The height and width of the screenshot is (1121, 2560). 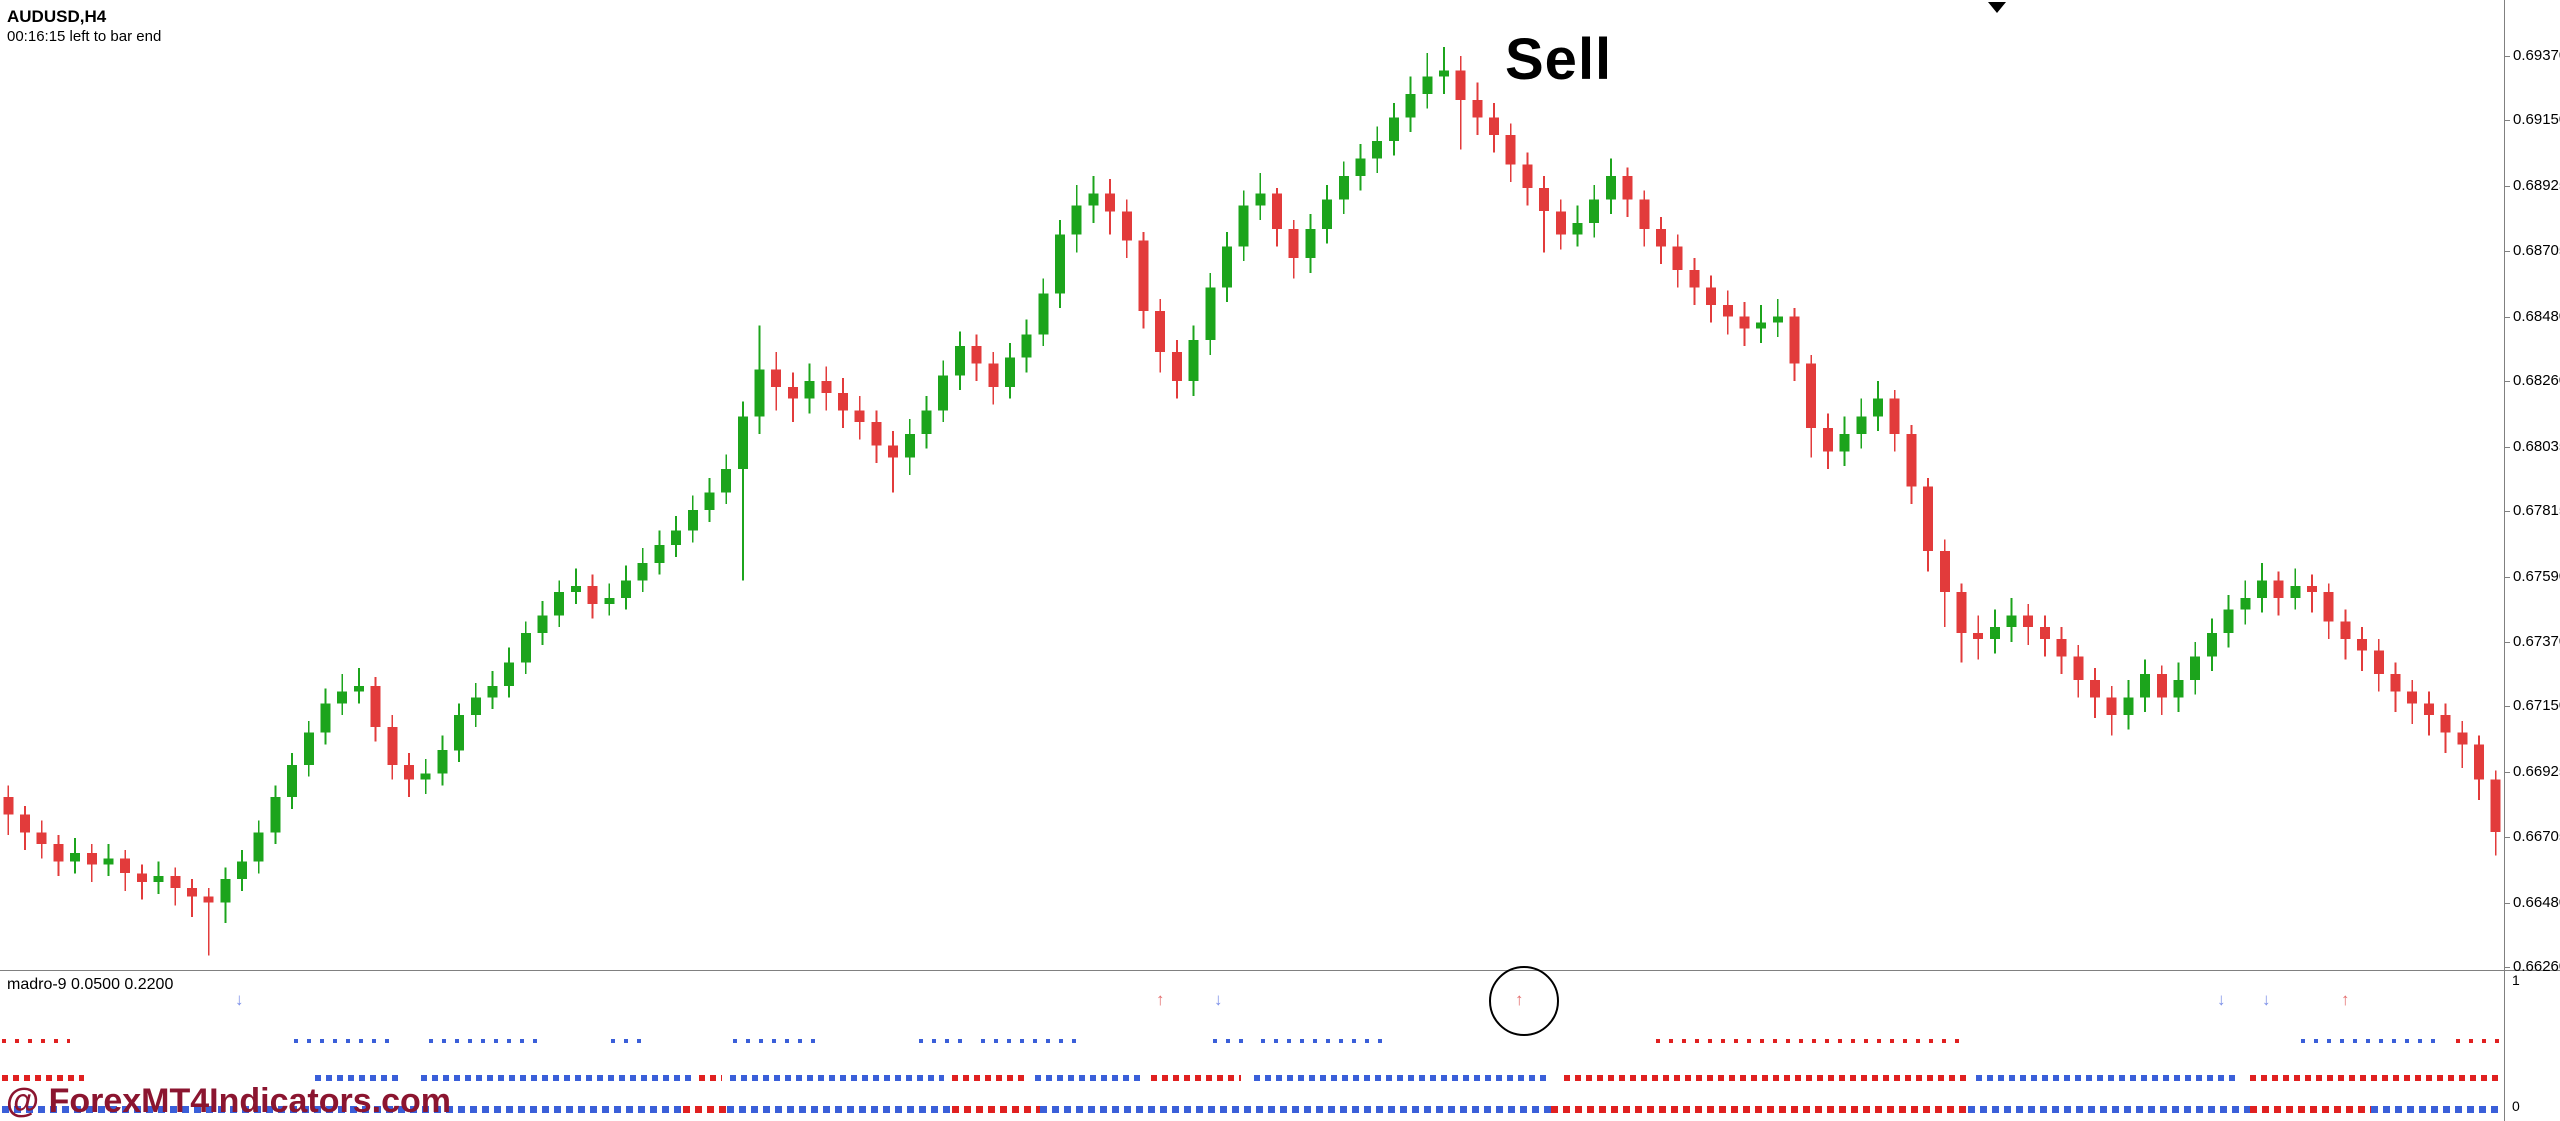 What do you see at coordinates (1524, 1001) in the screenshot?
I see `signal-circle-annotation` at bounding box center [1524, 1001].